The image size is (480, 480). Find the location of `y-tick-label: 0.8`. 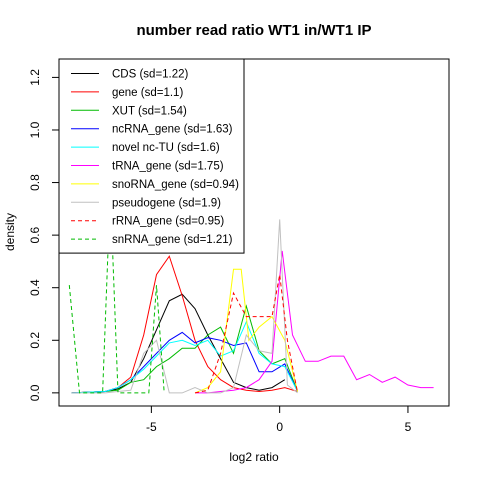

y-tick-label: 0.8 is located at coordinates (35, 182).